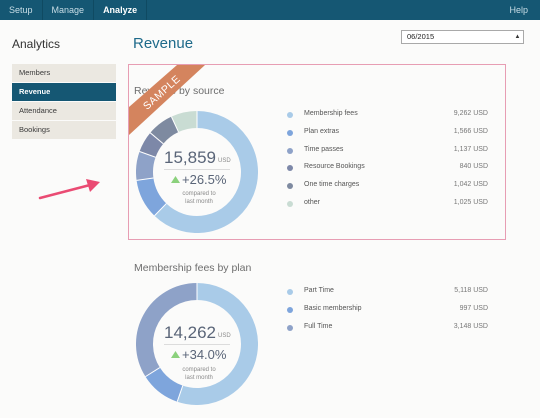  What do you see at coordinates (163, 43) in the screenshot?
I see `page-title: Revenue` at bounding box center [163, 43].